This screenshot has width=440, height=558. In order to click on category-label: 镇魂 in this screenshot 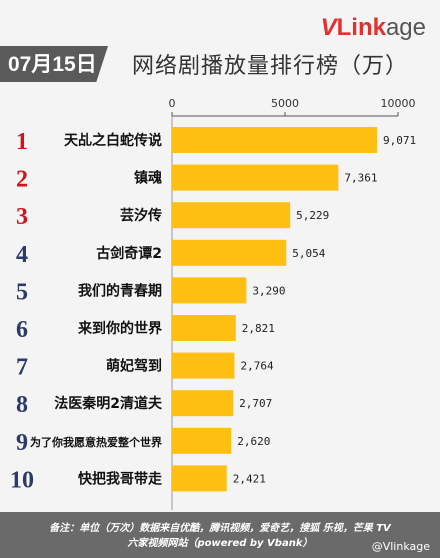, I will do `click(148, 178)`.